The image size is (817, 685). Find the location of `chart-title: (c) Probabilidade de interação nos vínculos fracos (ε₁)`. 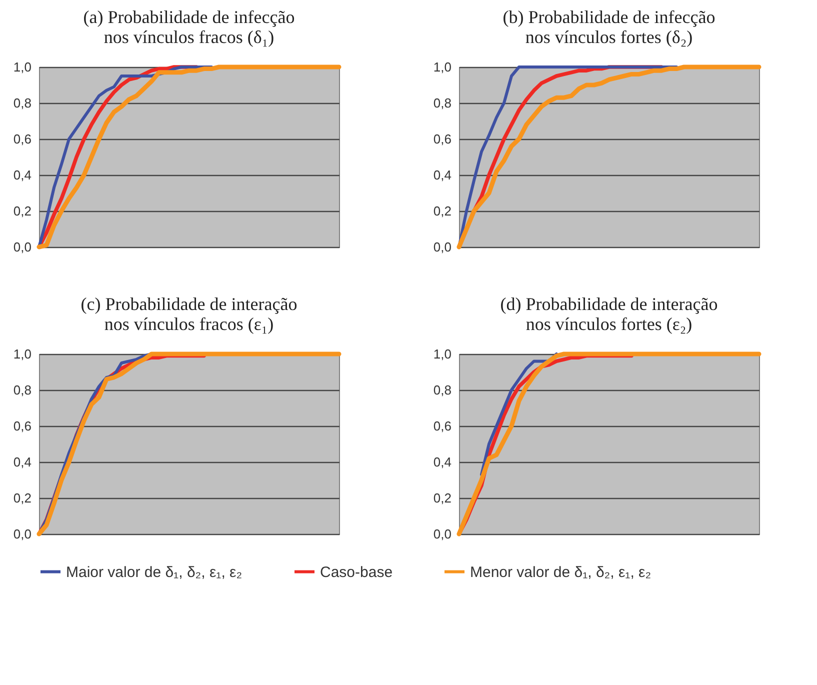

chart-title: (c) Probabilidade de interação nos vínculos fracos (ε₁) is located at coordinates (189, 314).